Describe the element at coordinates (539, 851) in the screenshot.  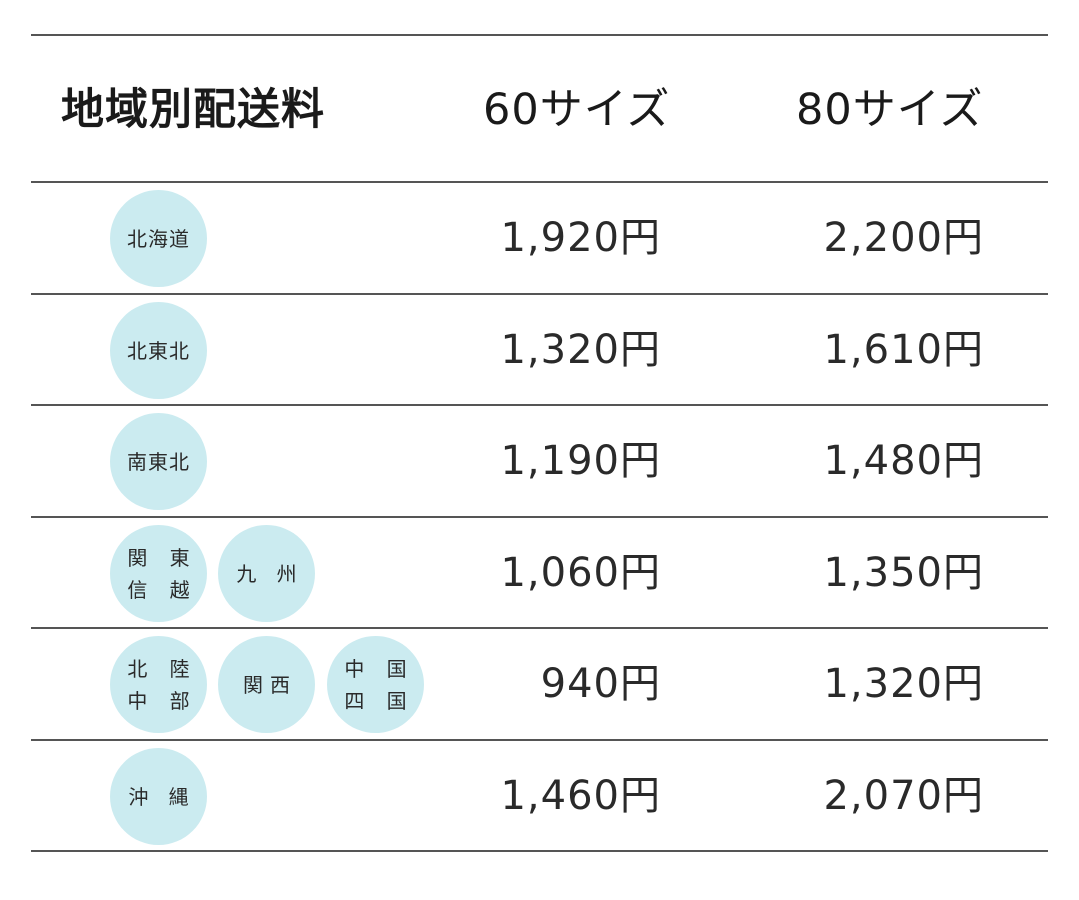
I see `bottom-rule` at that location.